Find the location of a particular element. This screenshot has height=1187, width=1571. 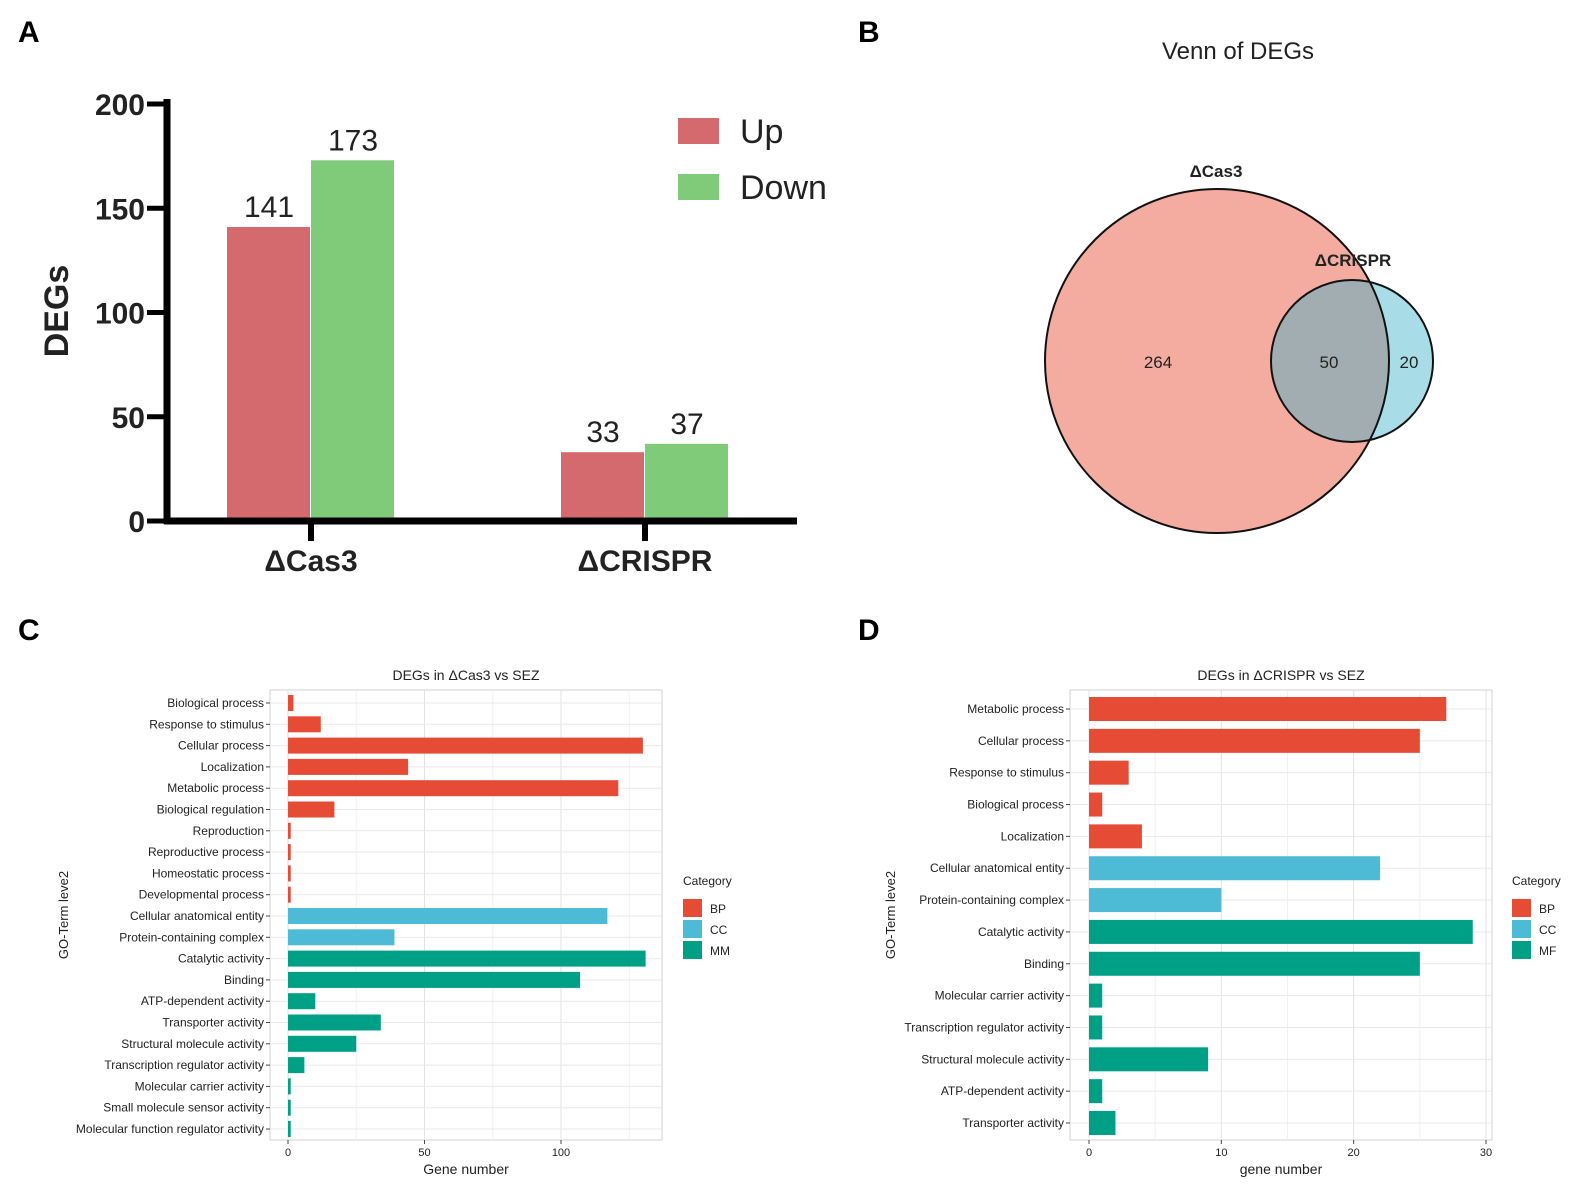

bar-protein-containing-complex is located at coordinates (341, 937).